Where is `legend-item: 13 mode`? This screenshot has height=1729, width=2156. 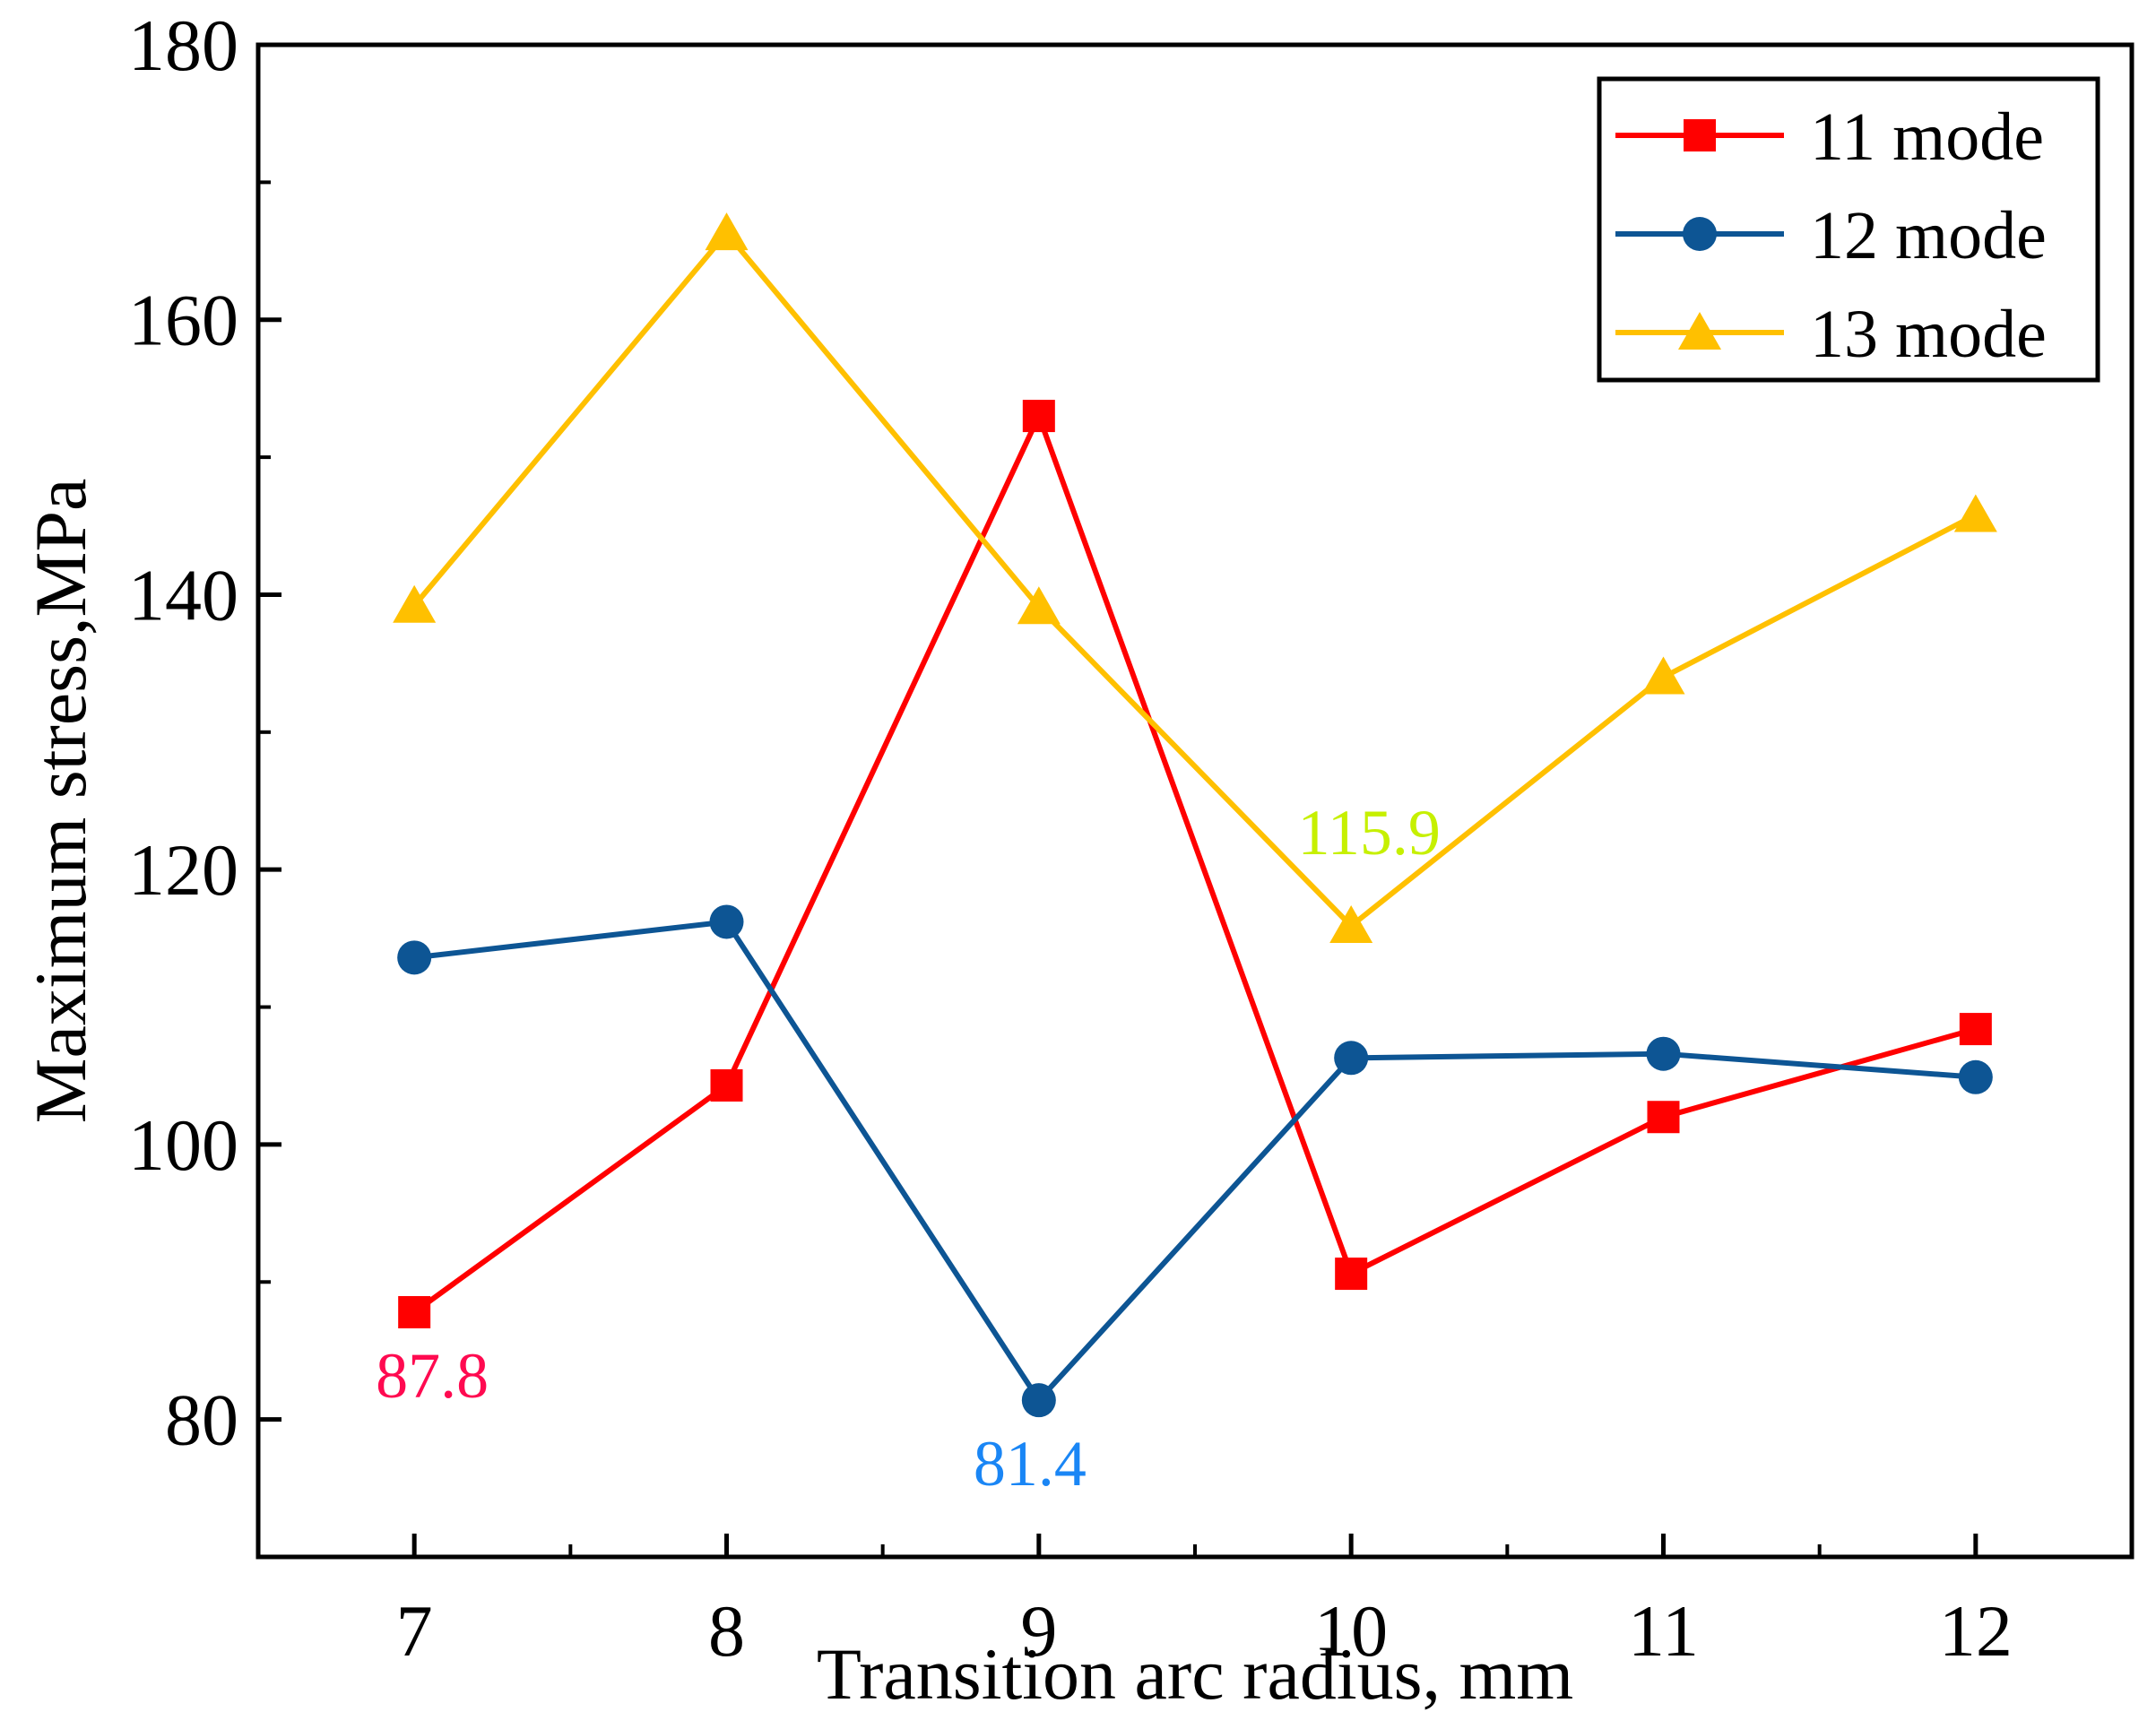
legend-item: 13 mode is located at coordinates (1831, 335).